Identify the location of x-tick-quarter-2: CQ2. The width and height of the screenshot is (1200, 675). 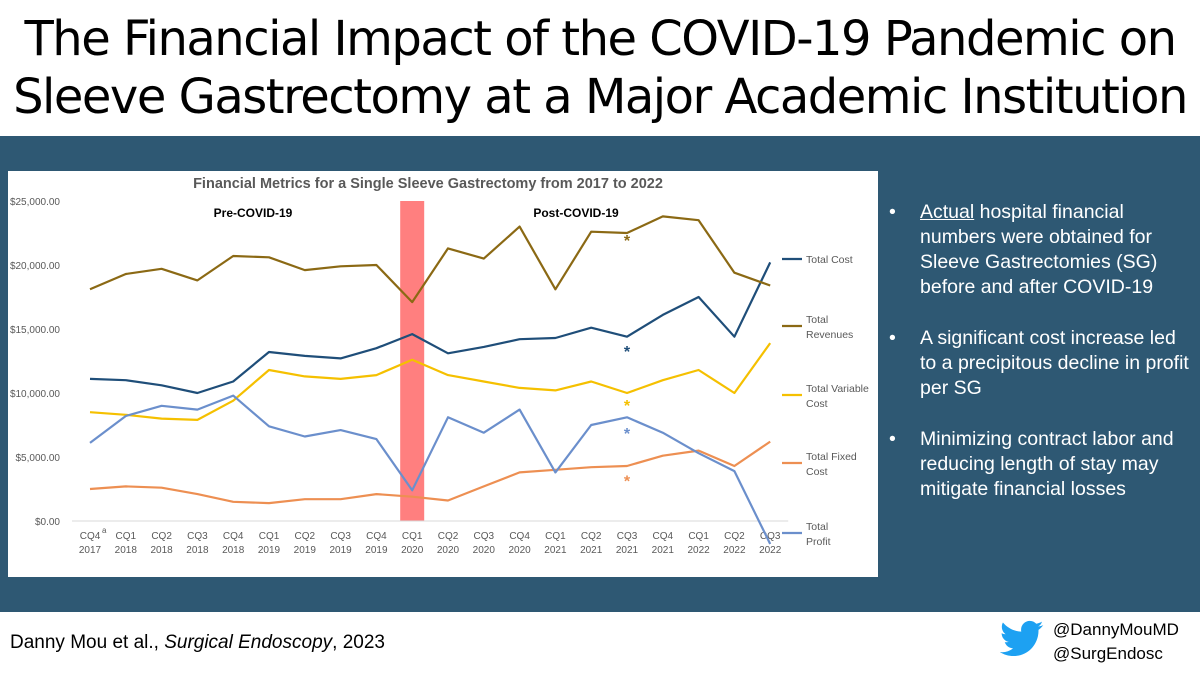
(161, 536).